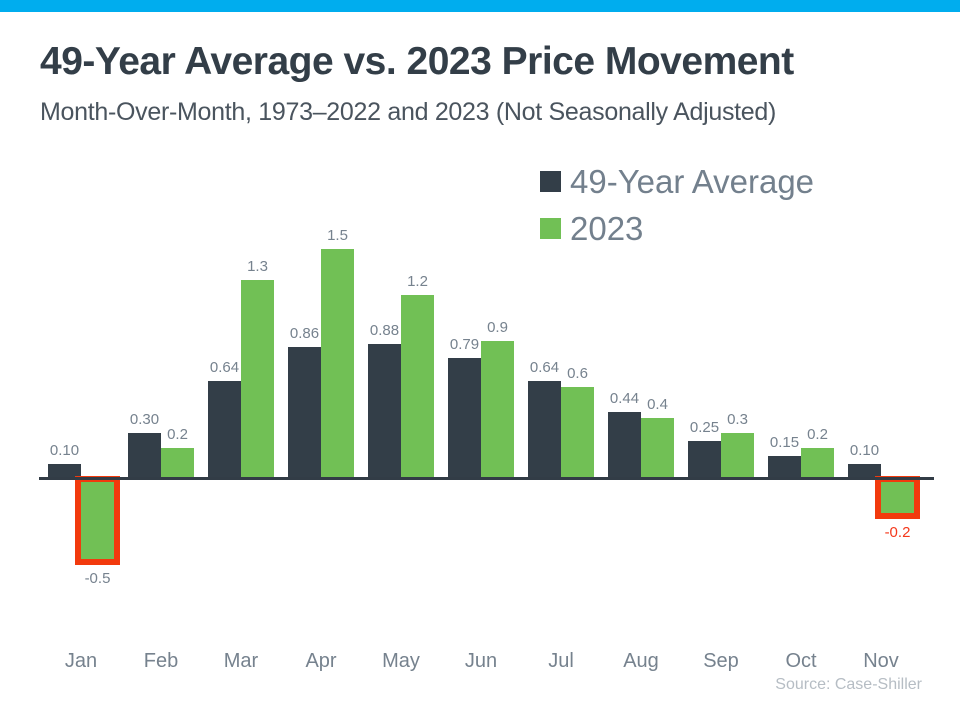 The width and height of the screenshot is (960, 720). Describe the element at coordinates (801, 661) in the screenshot. I see `x-axis-label-oct: Oct` at that location.